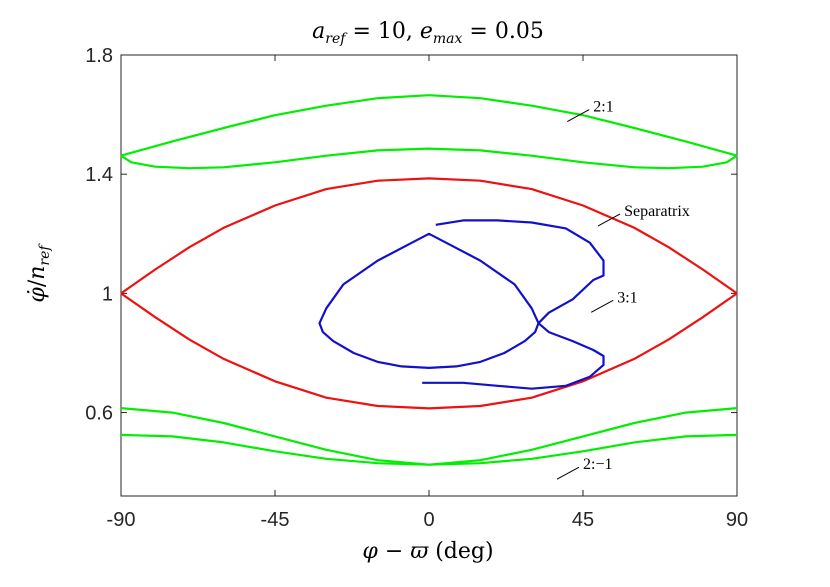 This screenshot has width=830, height=587. What do you see at coordinates (99, 175) in the screenshot?
I see `y-tick-label: 1.4` at bounding box center [99, 175].